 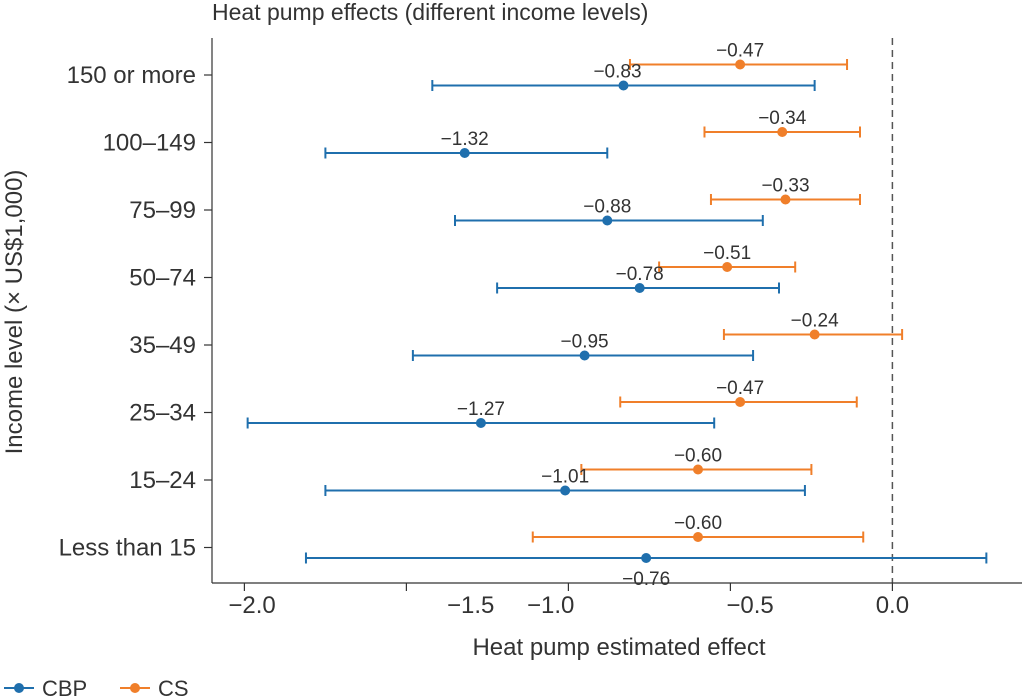 What do you see at coordinates (149, 143) in the screenshot?
I see `y-tick-label: 100–149` at bounding box center [149, 143].